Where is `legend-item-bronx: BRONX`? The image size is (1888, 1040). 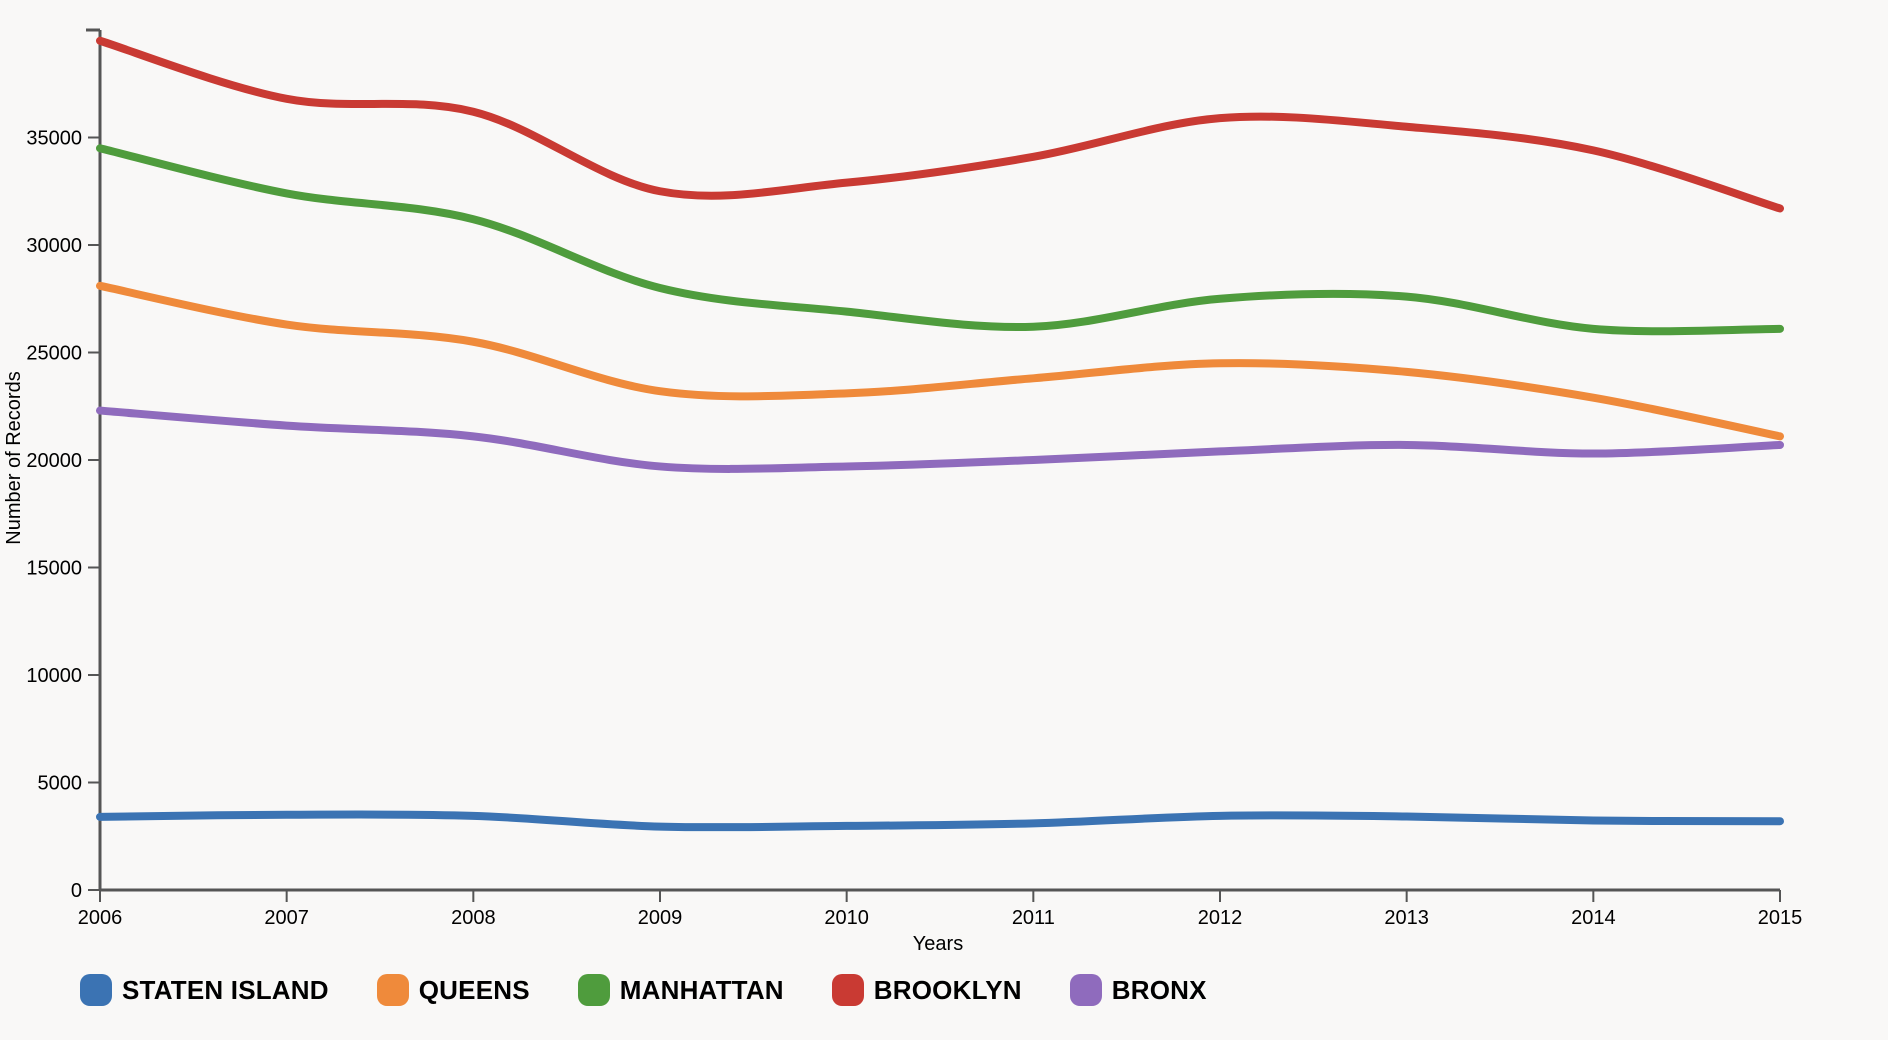
legend-item-bronx: BRONX is located at coordinates (1138, 990).